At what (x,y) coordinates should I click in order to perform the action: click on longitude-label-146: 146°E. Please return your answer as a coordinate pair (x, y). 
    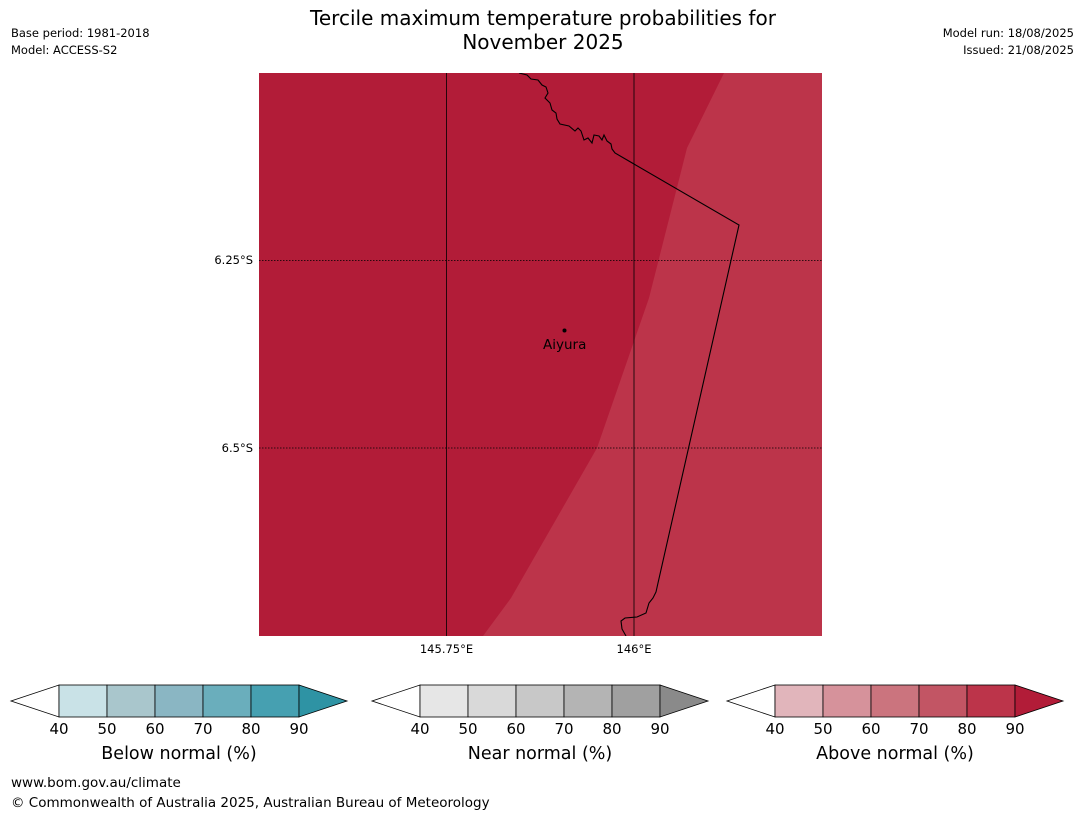
    Looking at the image, I should click on (634, 649).